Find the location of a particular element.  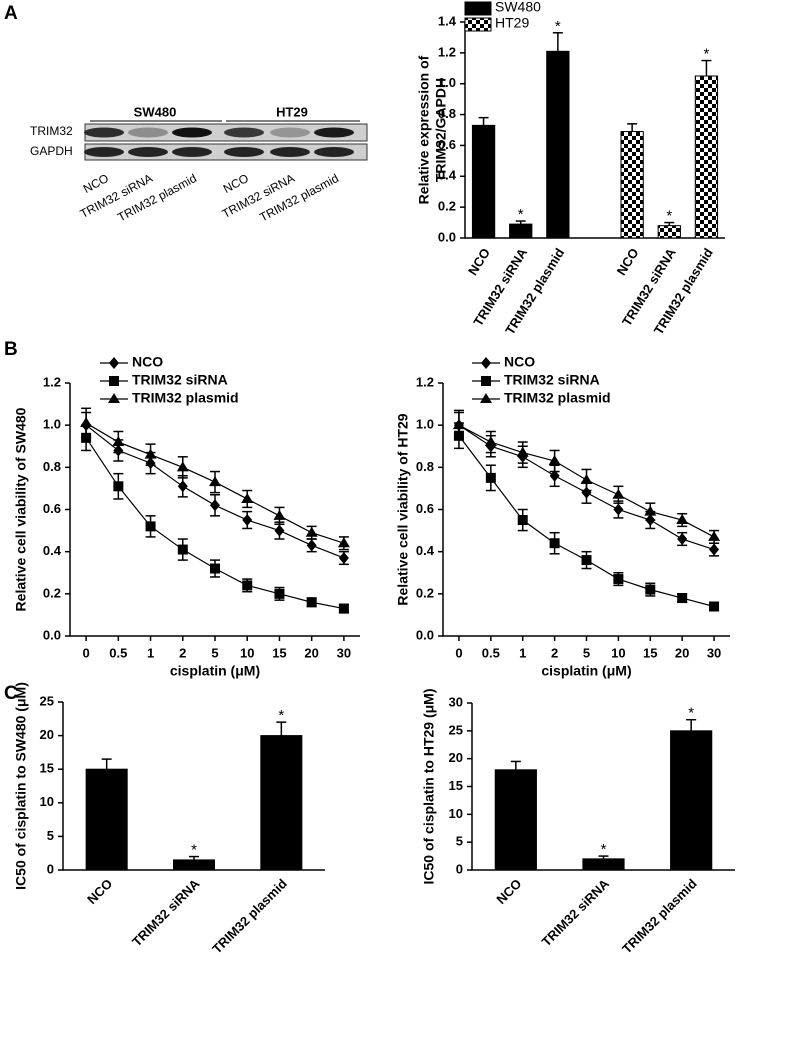

x-tick-label: TRIM32 plasmid is located at coordinates (249, 916).